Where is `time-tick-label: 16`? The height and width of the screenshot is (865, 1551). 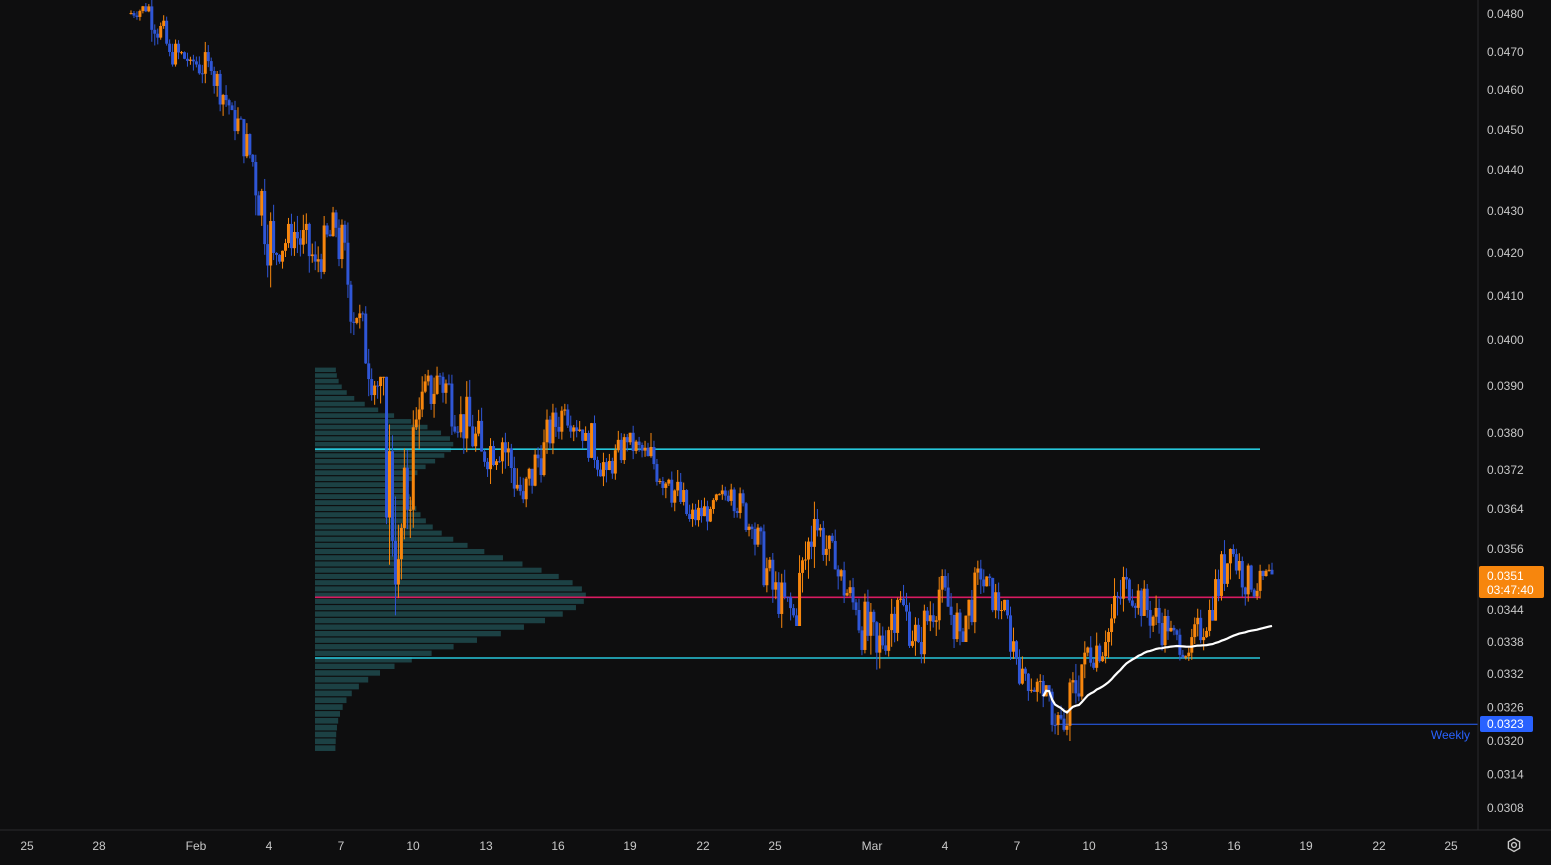
time-tick-label: 16 is located at coordinates (1234, 846).